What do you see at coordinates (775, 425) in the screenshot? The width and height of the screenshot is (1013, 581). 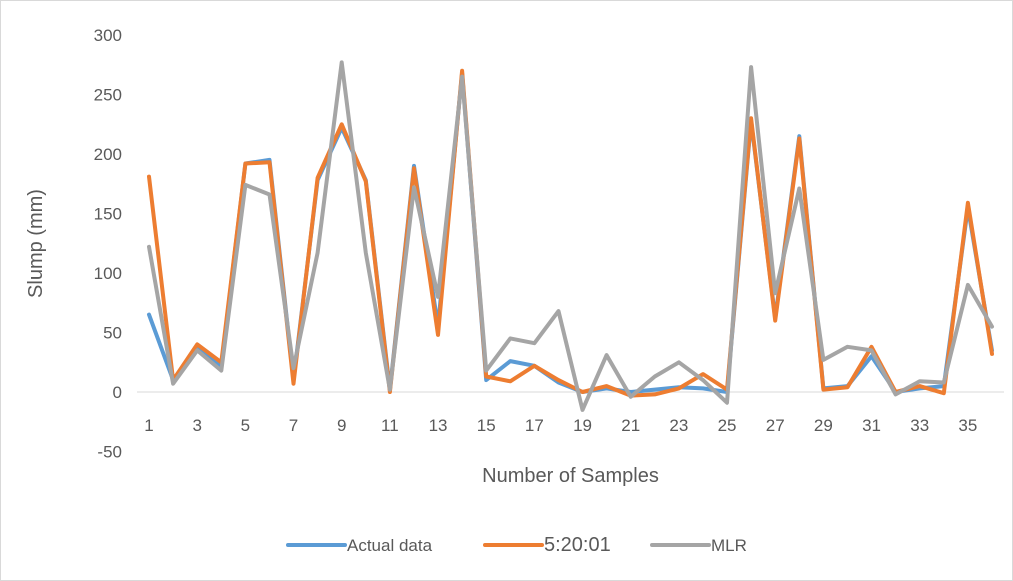 I see `x-tick-label: 27` at bounding box center [775, 425].